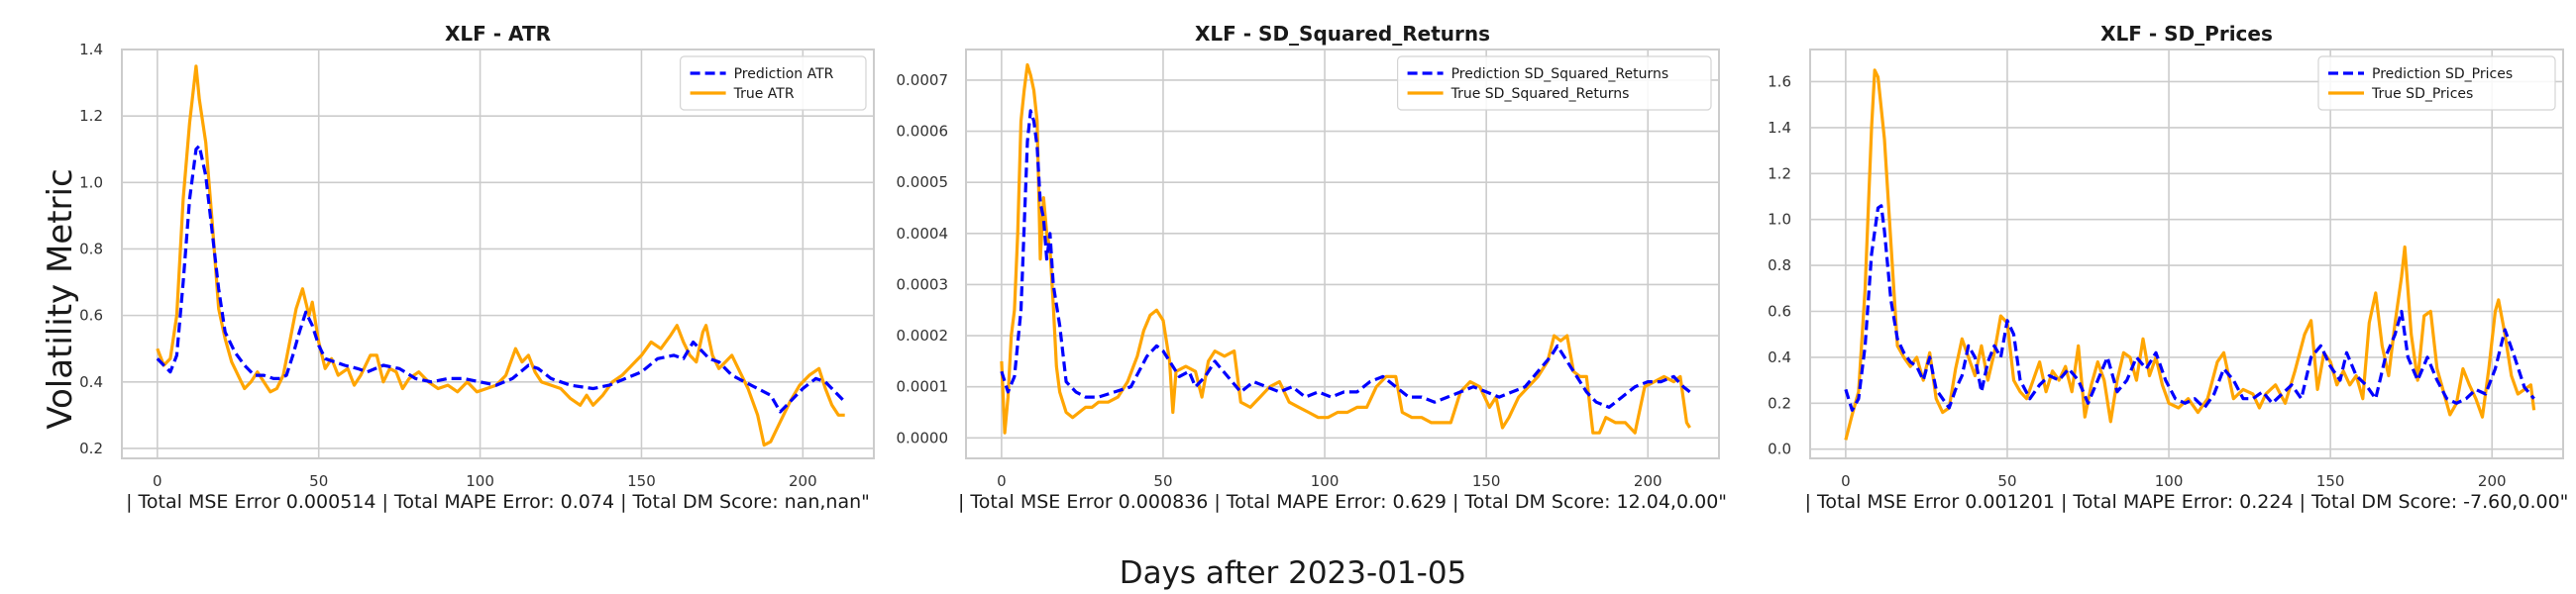 This screenshot has width=2576, height=594. I want to click on y-tick-label: 1.6, so click(1779, 81).